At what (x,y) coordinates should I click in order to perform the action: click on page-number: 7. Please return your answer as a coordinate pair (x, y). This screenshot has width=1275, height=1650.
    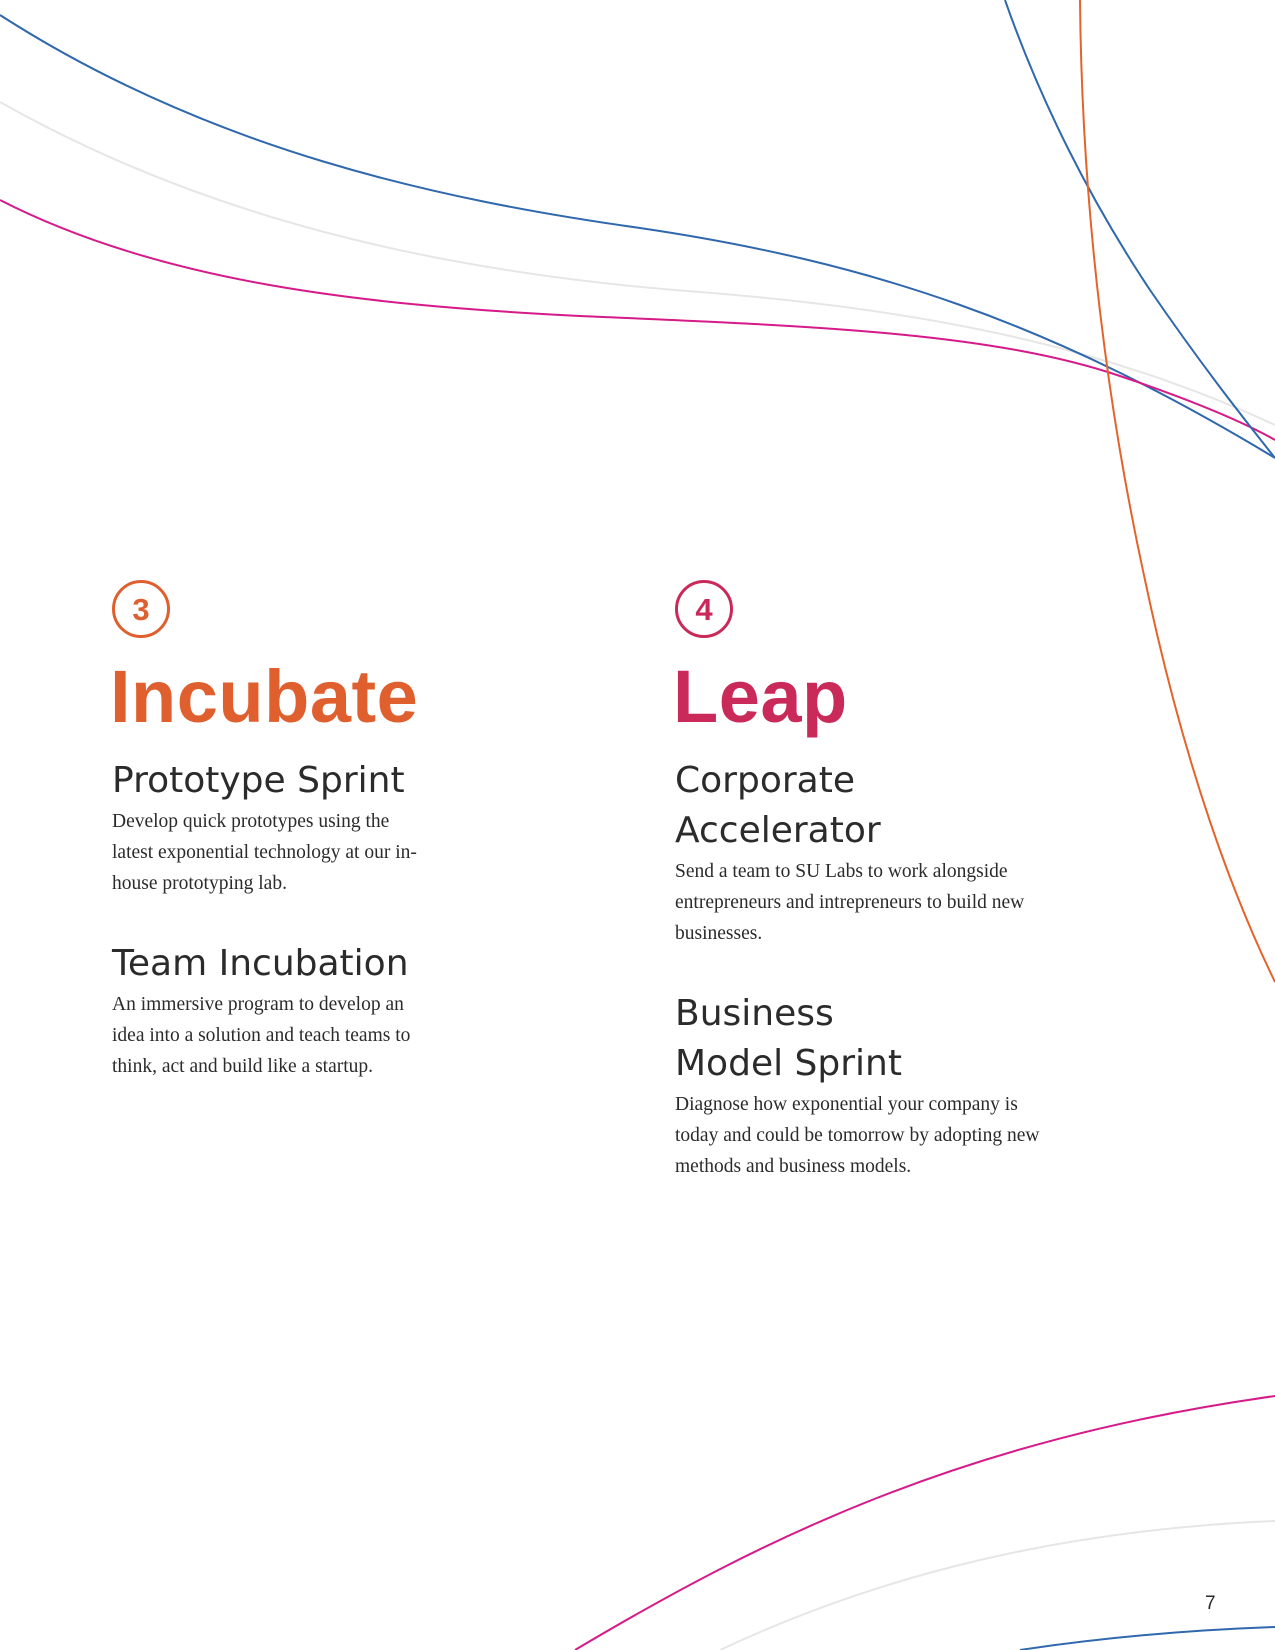
    Looking at the image, I should click on (1210, 1603).